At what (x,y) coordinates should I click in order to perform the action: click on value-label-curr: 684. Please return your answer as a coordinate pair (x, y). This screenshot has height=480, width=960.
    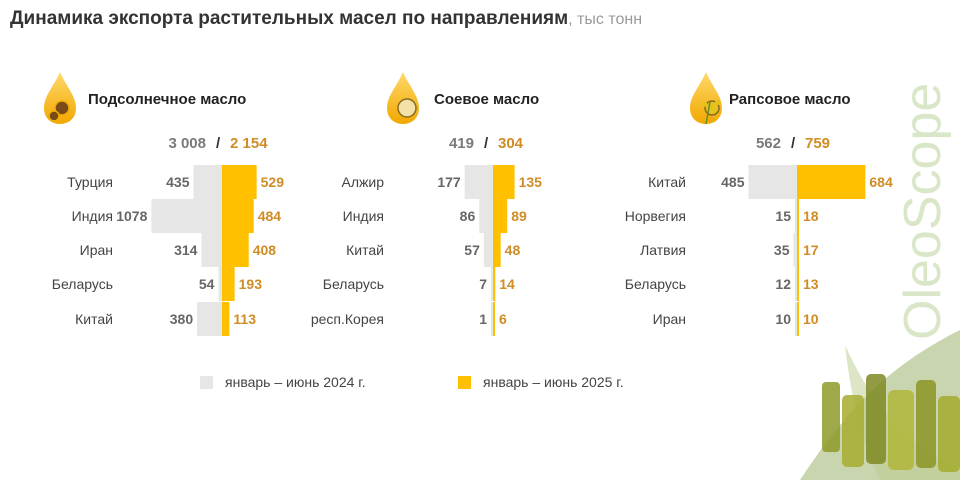
    Looking at the image, I should click on (881, 182).